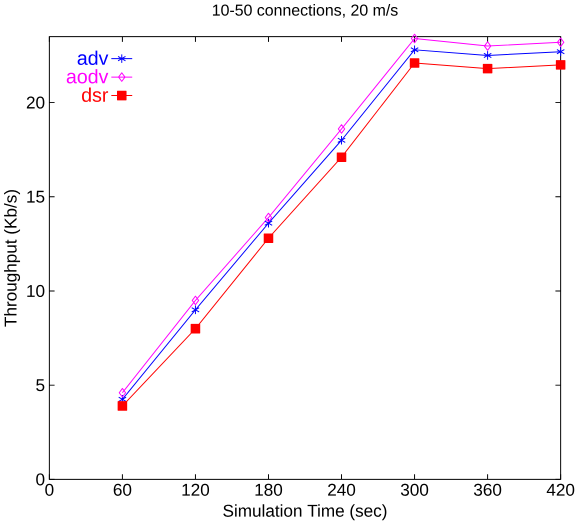 The height and width of the screenshot is (524, 579). I want to click on x-tick-label: 360, so click(488, 490).